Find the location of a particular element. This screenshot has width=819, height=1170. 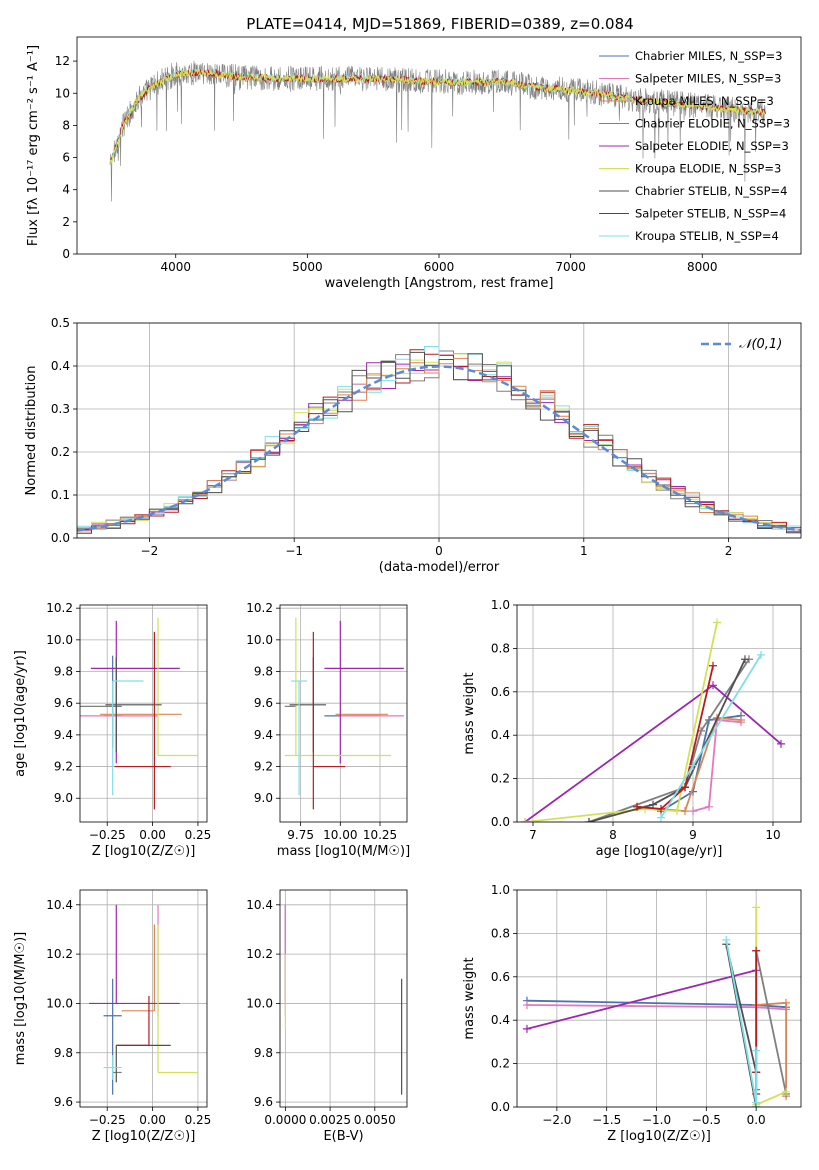

x-tick-label: 0.0 is located at coordinates (756, 1120).